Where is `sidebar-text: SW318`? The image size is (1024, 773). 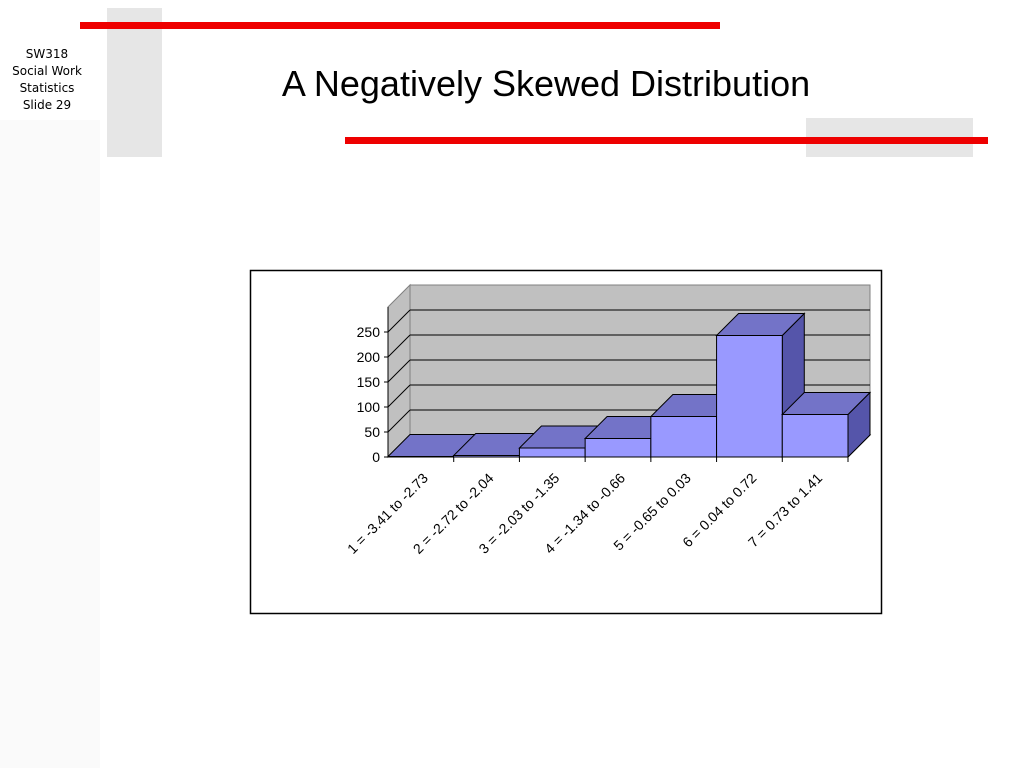
sidebar-text: SW318 is located at coordinates (47, 54).